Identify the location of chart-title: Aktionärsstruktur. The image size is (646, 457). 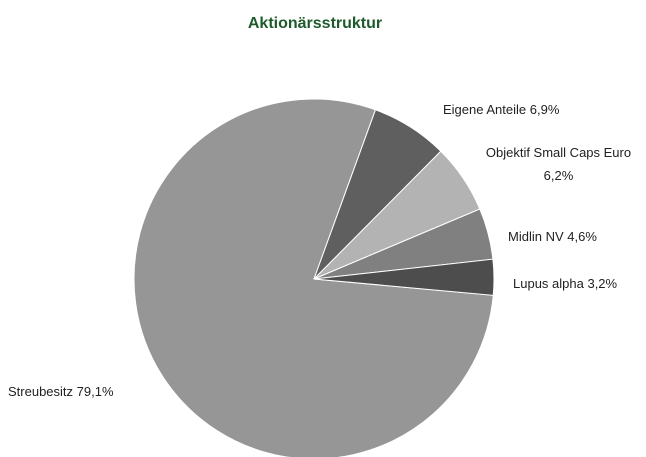
(315, 23).